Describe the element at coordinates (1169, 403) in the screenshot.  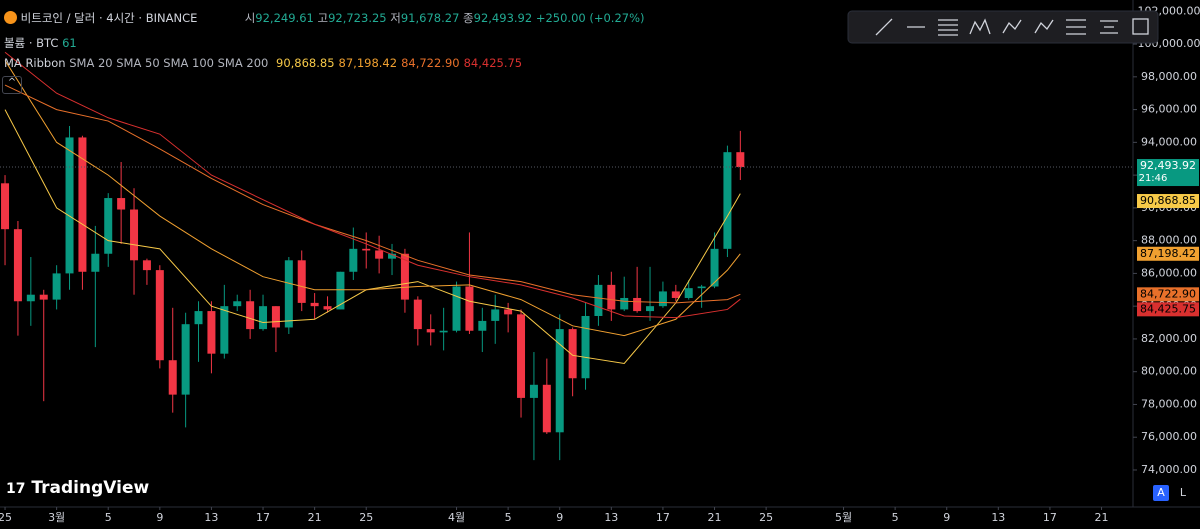
I see `y-tick-label: 78,000.00` at that location.